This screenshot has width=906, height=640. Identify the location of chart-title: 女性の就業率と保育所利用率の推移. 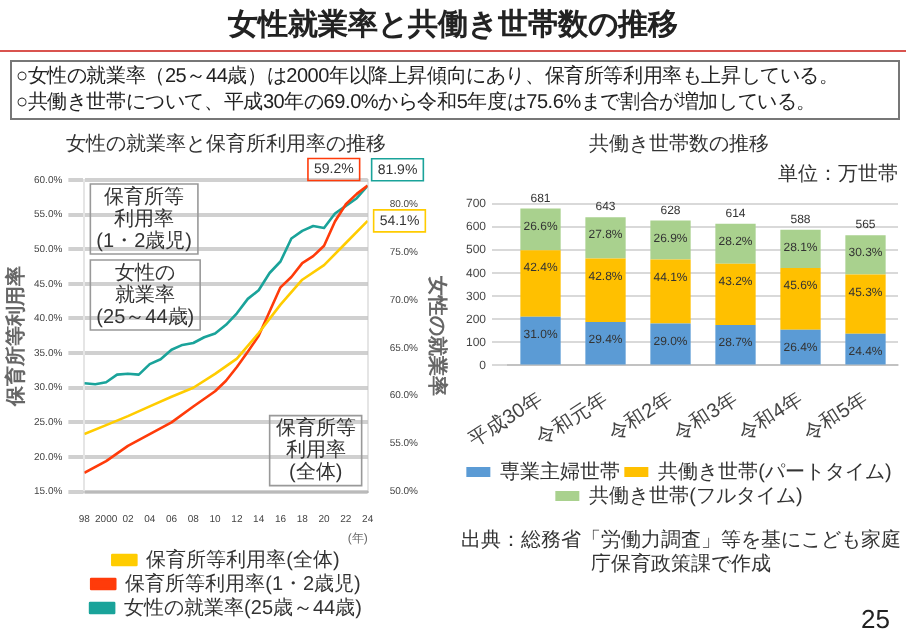
(226, 143).